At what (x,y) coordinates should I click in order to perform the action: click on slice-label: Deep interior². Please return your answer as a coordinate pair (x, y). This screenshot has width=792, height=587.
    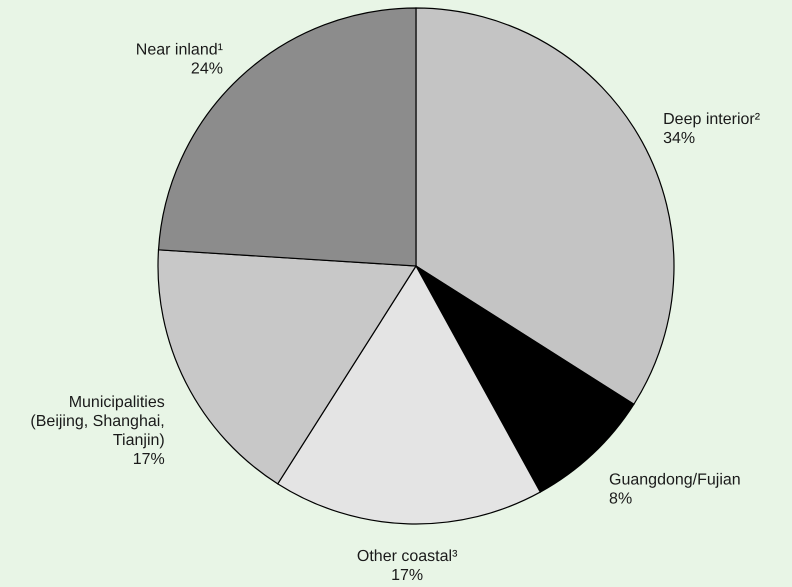
    Looking at the image, I should click on (712, 119).